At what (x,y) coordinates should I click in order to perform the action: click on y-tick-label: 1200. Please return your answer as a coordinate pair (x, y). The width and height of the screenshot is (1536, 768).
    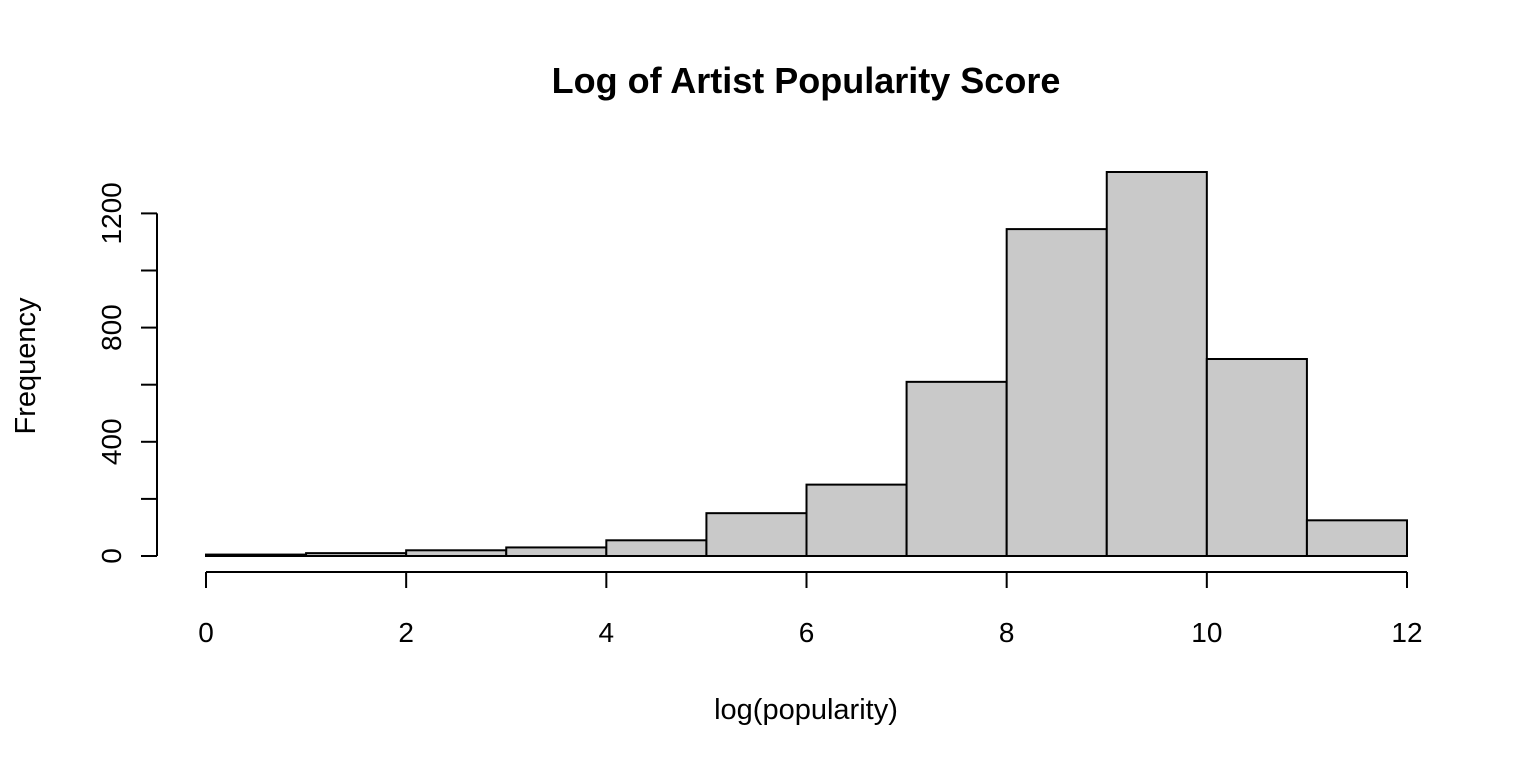
    Looking at the image, I should click on (111, 213).